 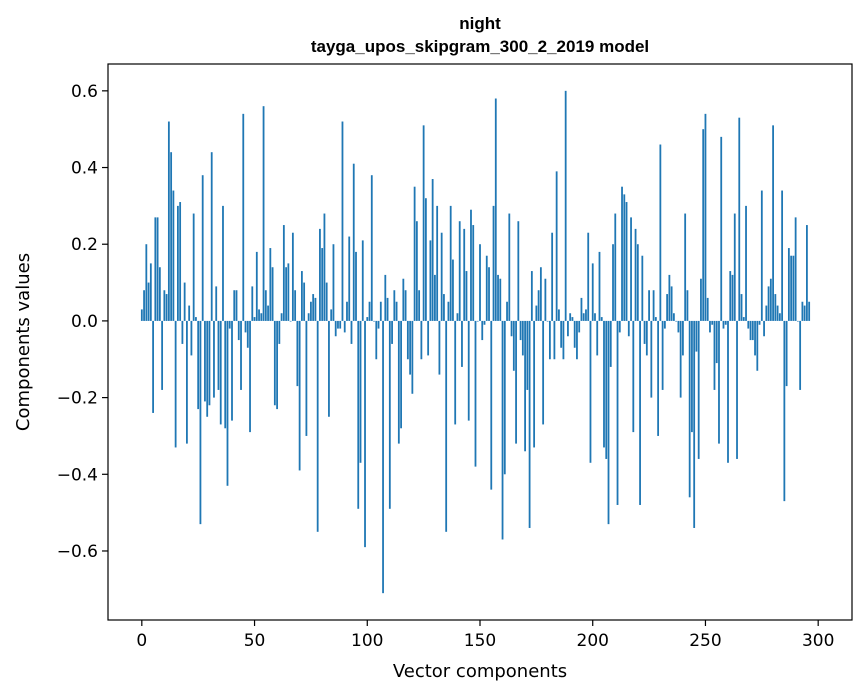 What do you see at coordinates (84, 169) in the screenshot?
I see `y-tick-label: 0.4` at bounding box center [84, 169].